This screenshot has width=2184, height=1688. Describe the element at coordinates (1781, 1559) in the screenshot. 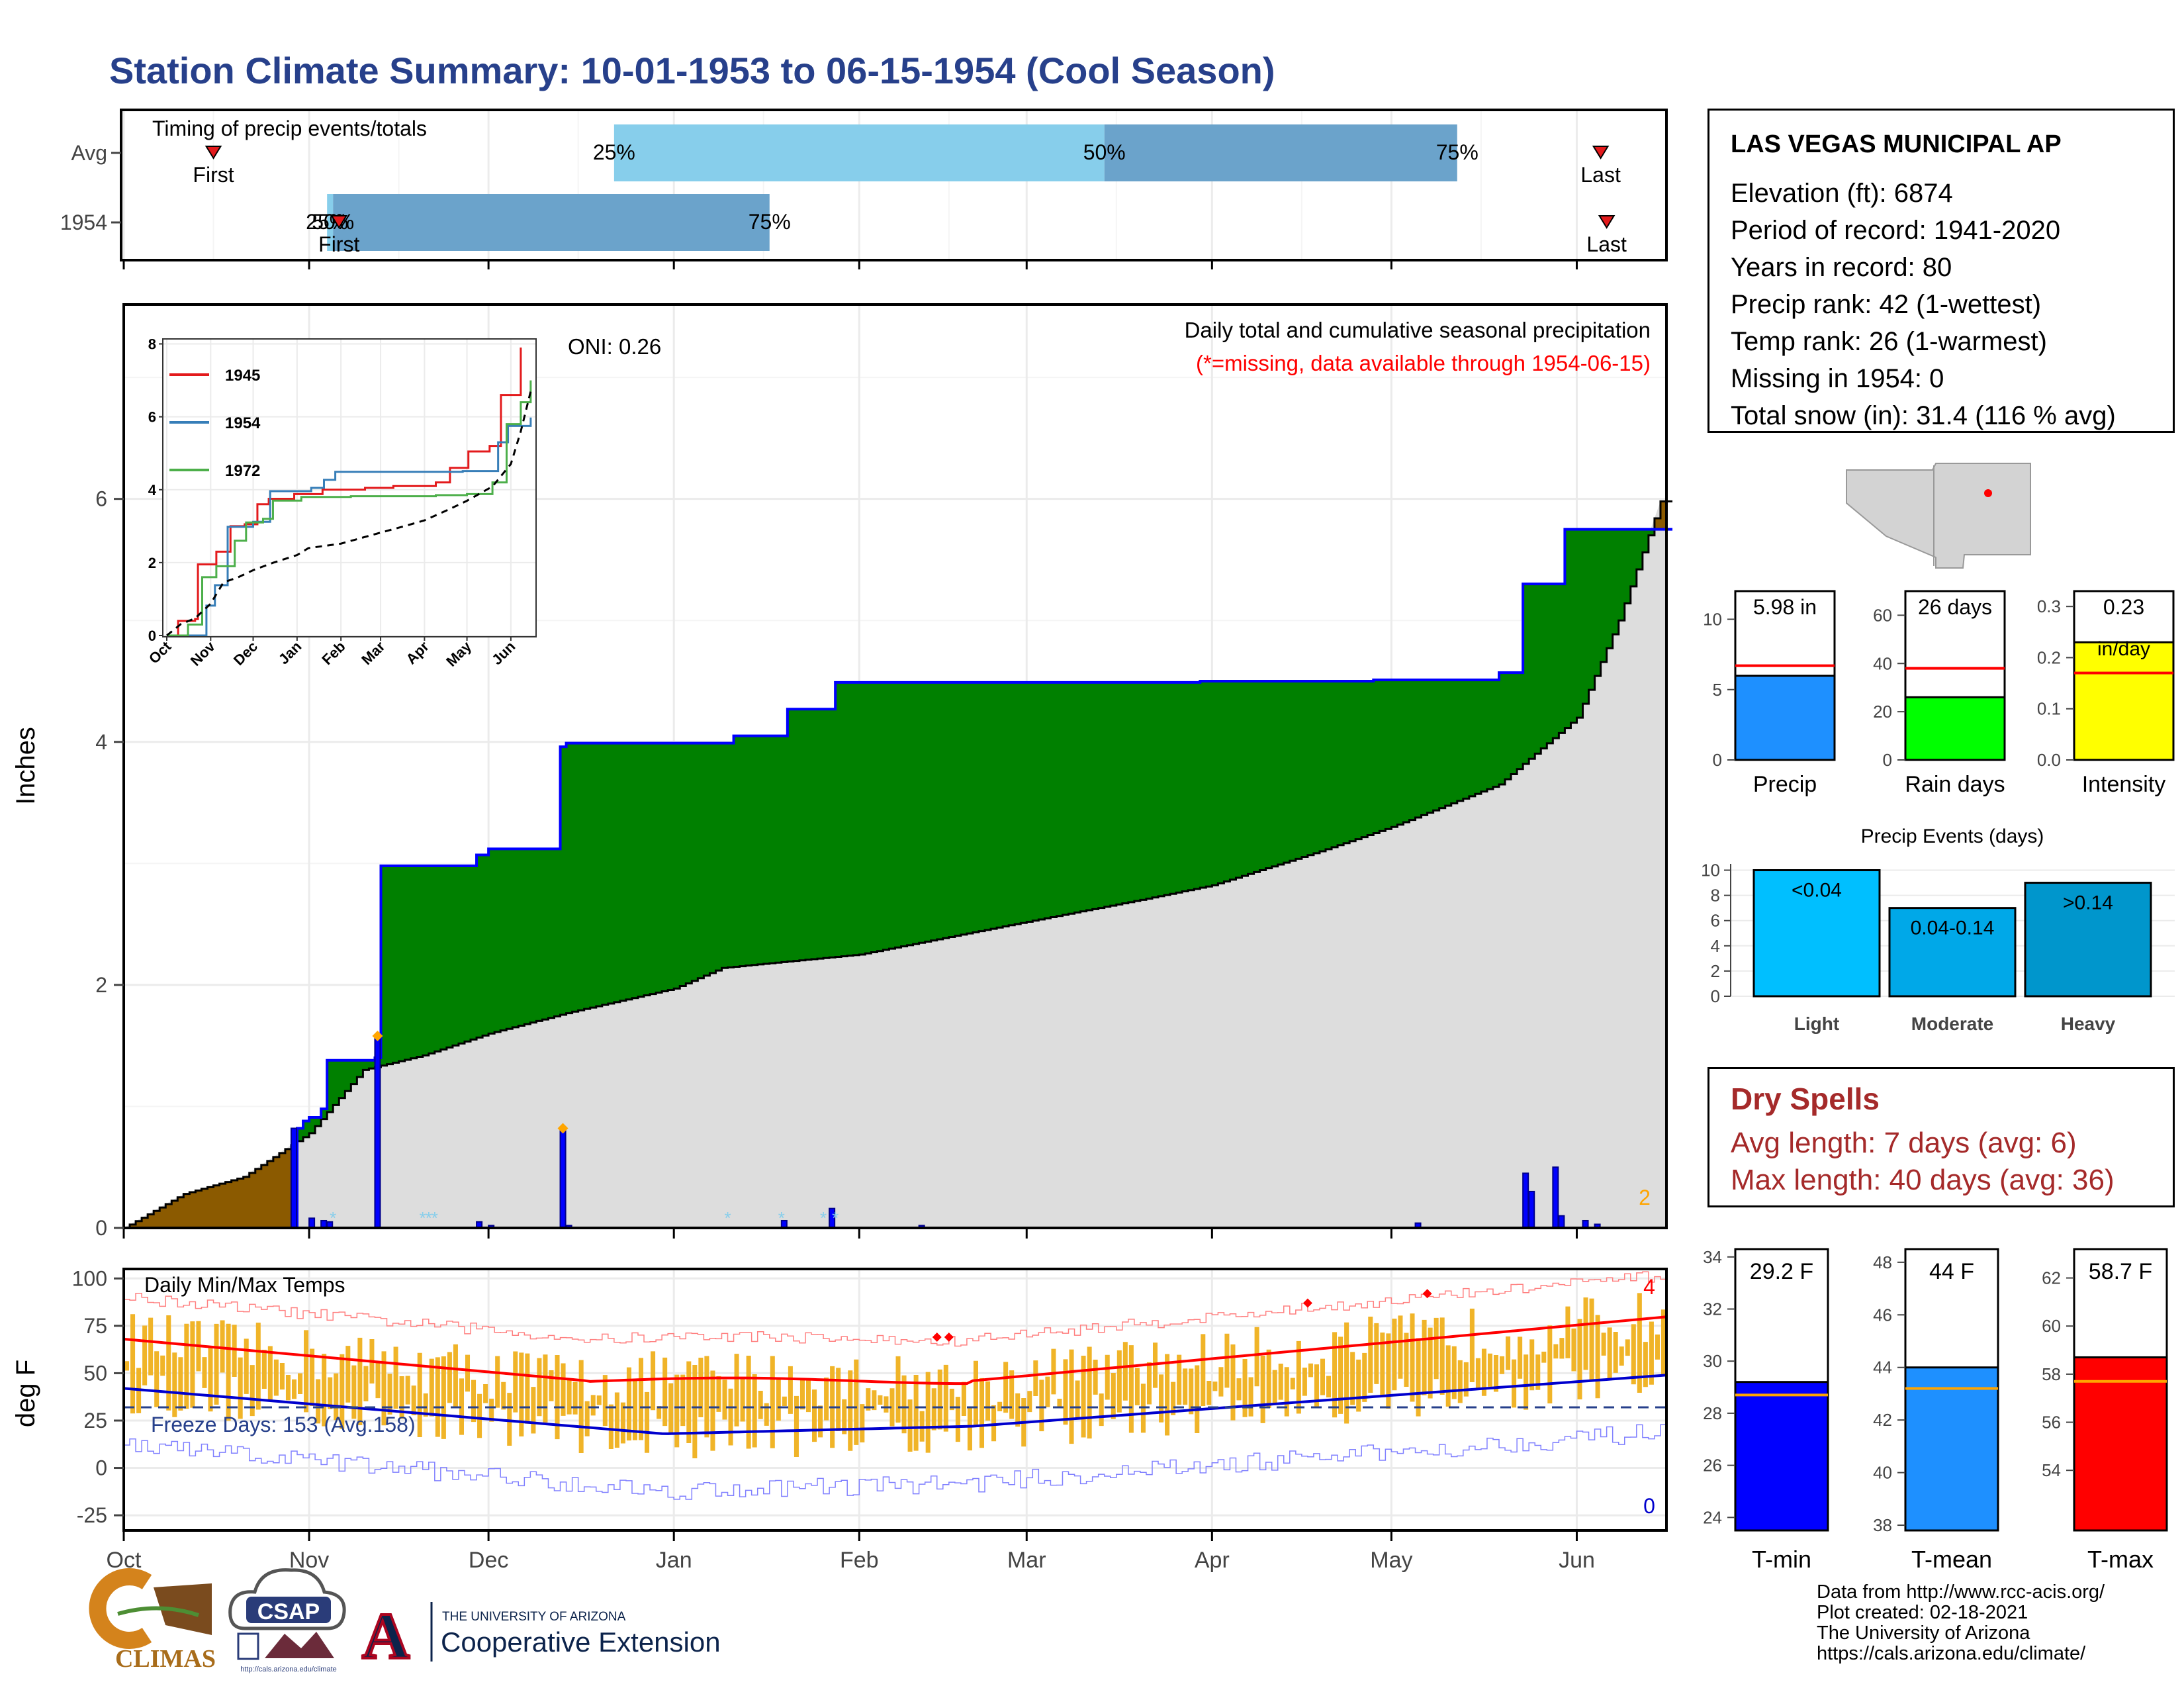

I see `tmin-label: T-min` at that location.